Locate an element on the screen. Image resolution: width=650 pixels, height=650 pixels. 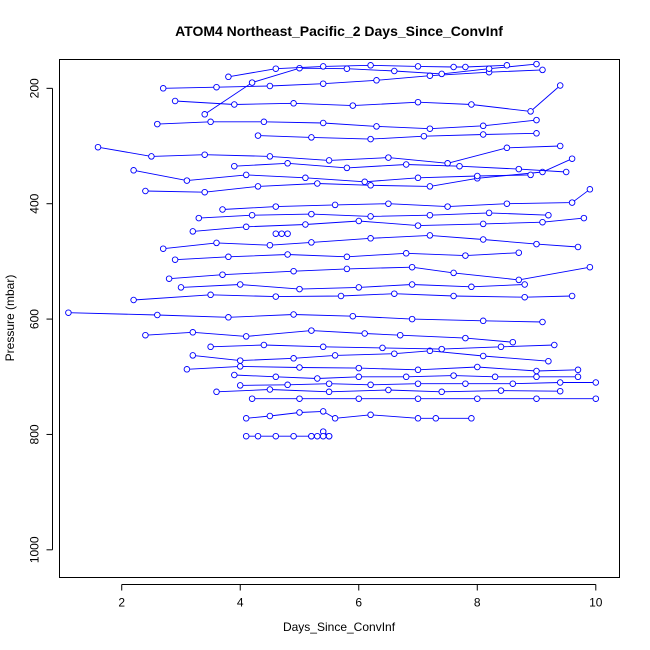
y-tick-label: 200 is located at coordinates (35, 88).